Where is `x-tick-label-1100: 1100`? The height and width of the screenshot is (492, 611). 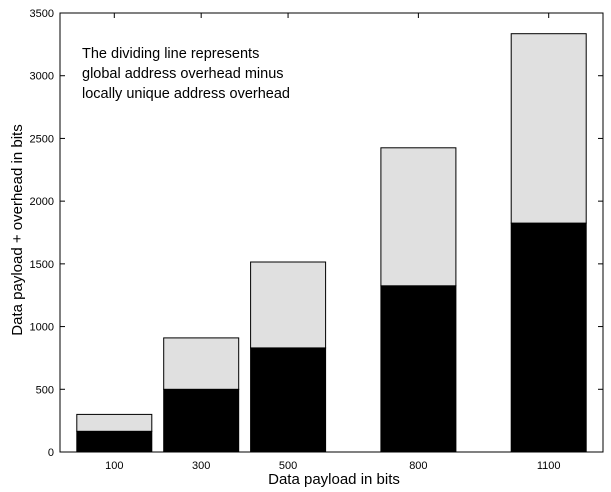 x-tick-label-1100: 1100 is located at coordinates (549, 466).